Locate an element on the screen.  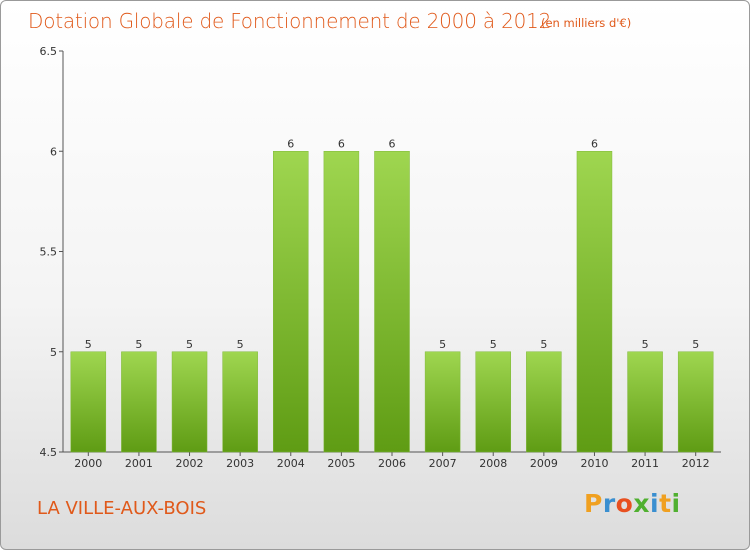
x-tick-label-2004: 2004 is located at coordinates (291, 463).